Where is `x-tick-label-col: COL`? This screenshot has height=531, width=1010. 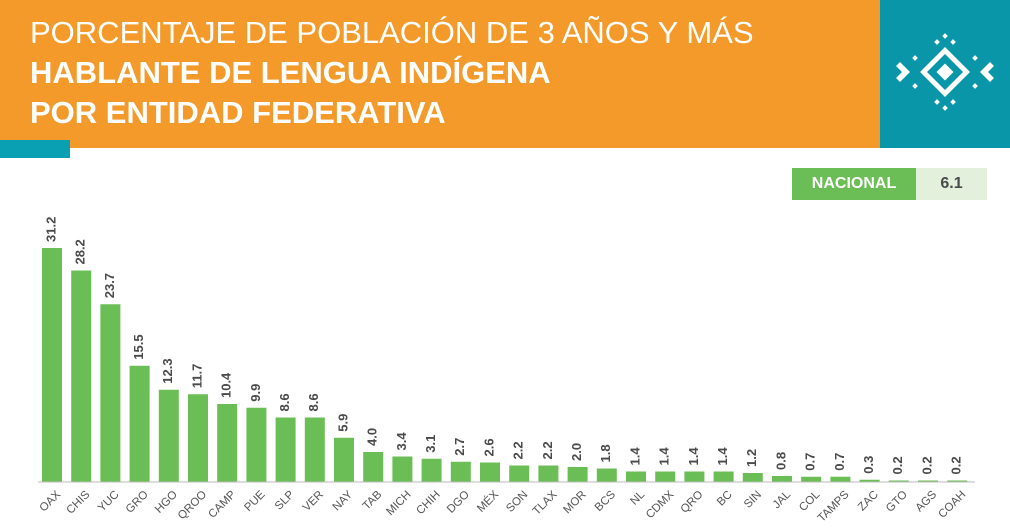 x-tick-label-col: COL is located at coordinates (810, 501).